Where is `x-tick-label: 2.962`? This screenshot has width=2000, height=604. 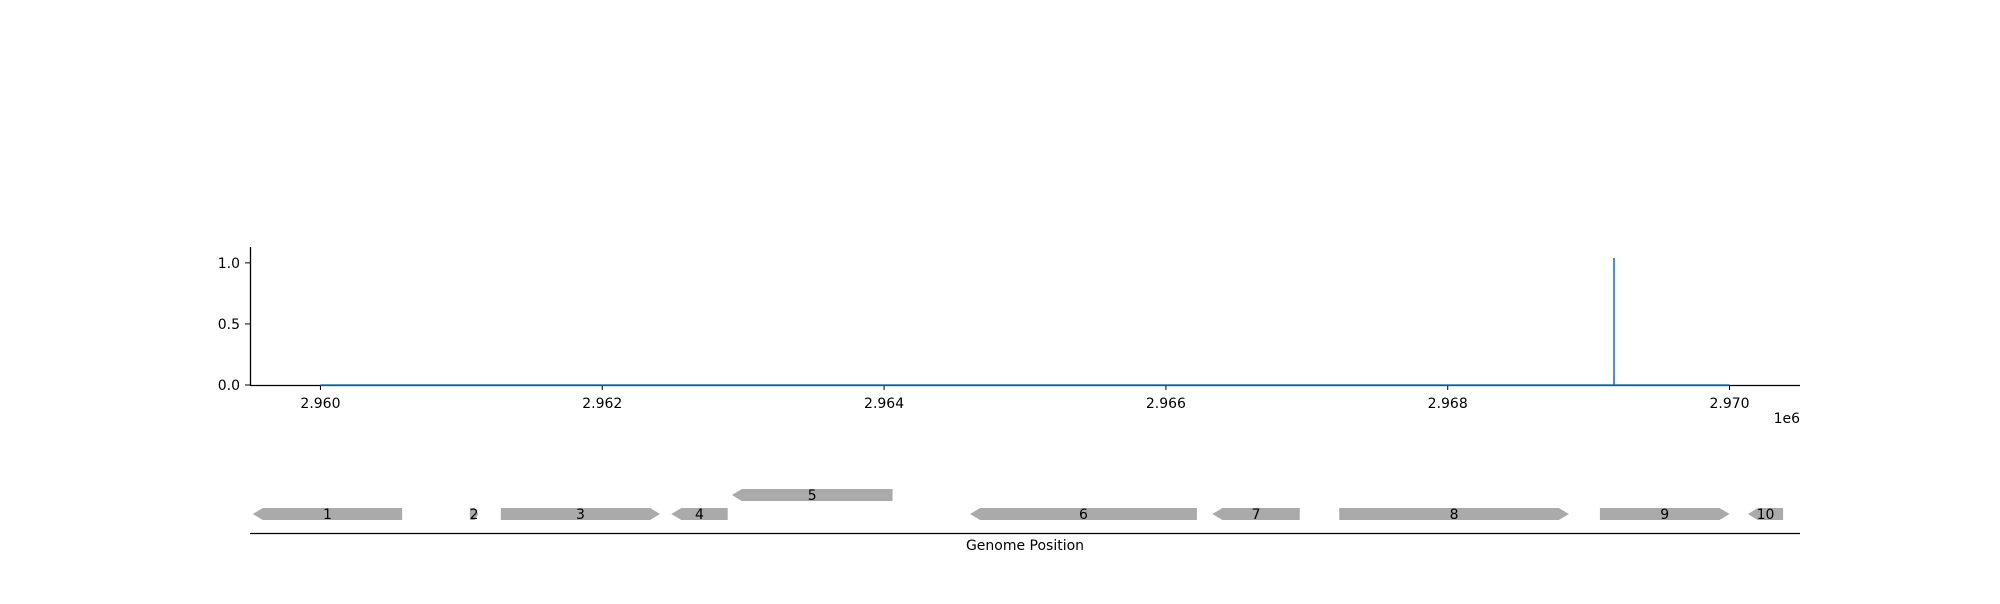
x-tick-label: 2.962 is located at coordinates (602, 404).